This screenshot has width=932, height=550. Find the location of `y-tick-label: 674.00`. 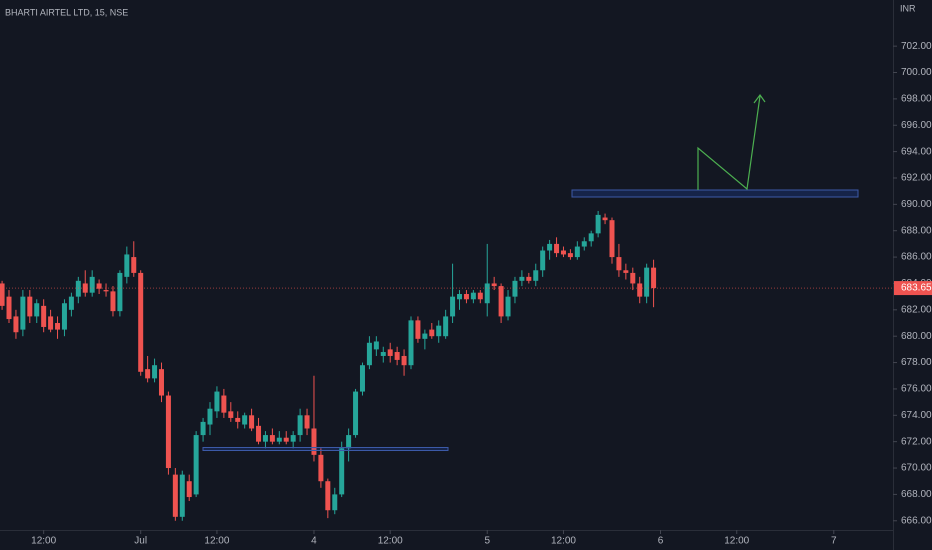

y-tick-label: 674.00 is located at coordinates (916, 415).